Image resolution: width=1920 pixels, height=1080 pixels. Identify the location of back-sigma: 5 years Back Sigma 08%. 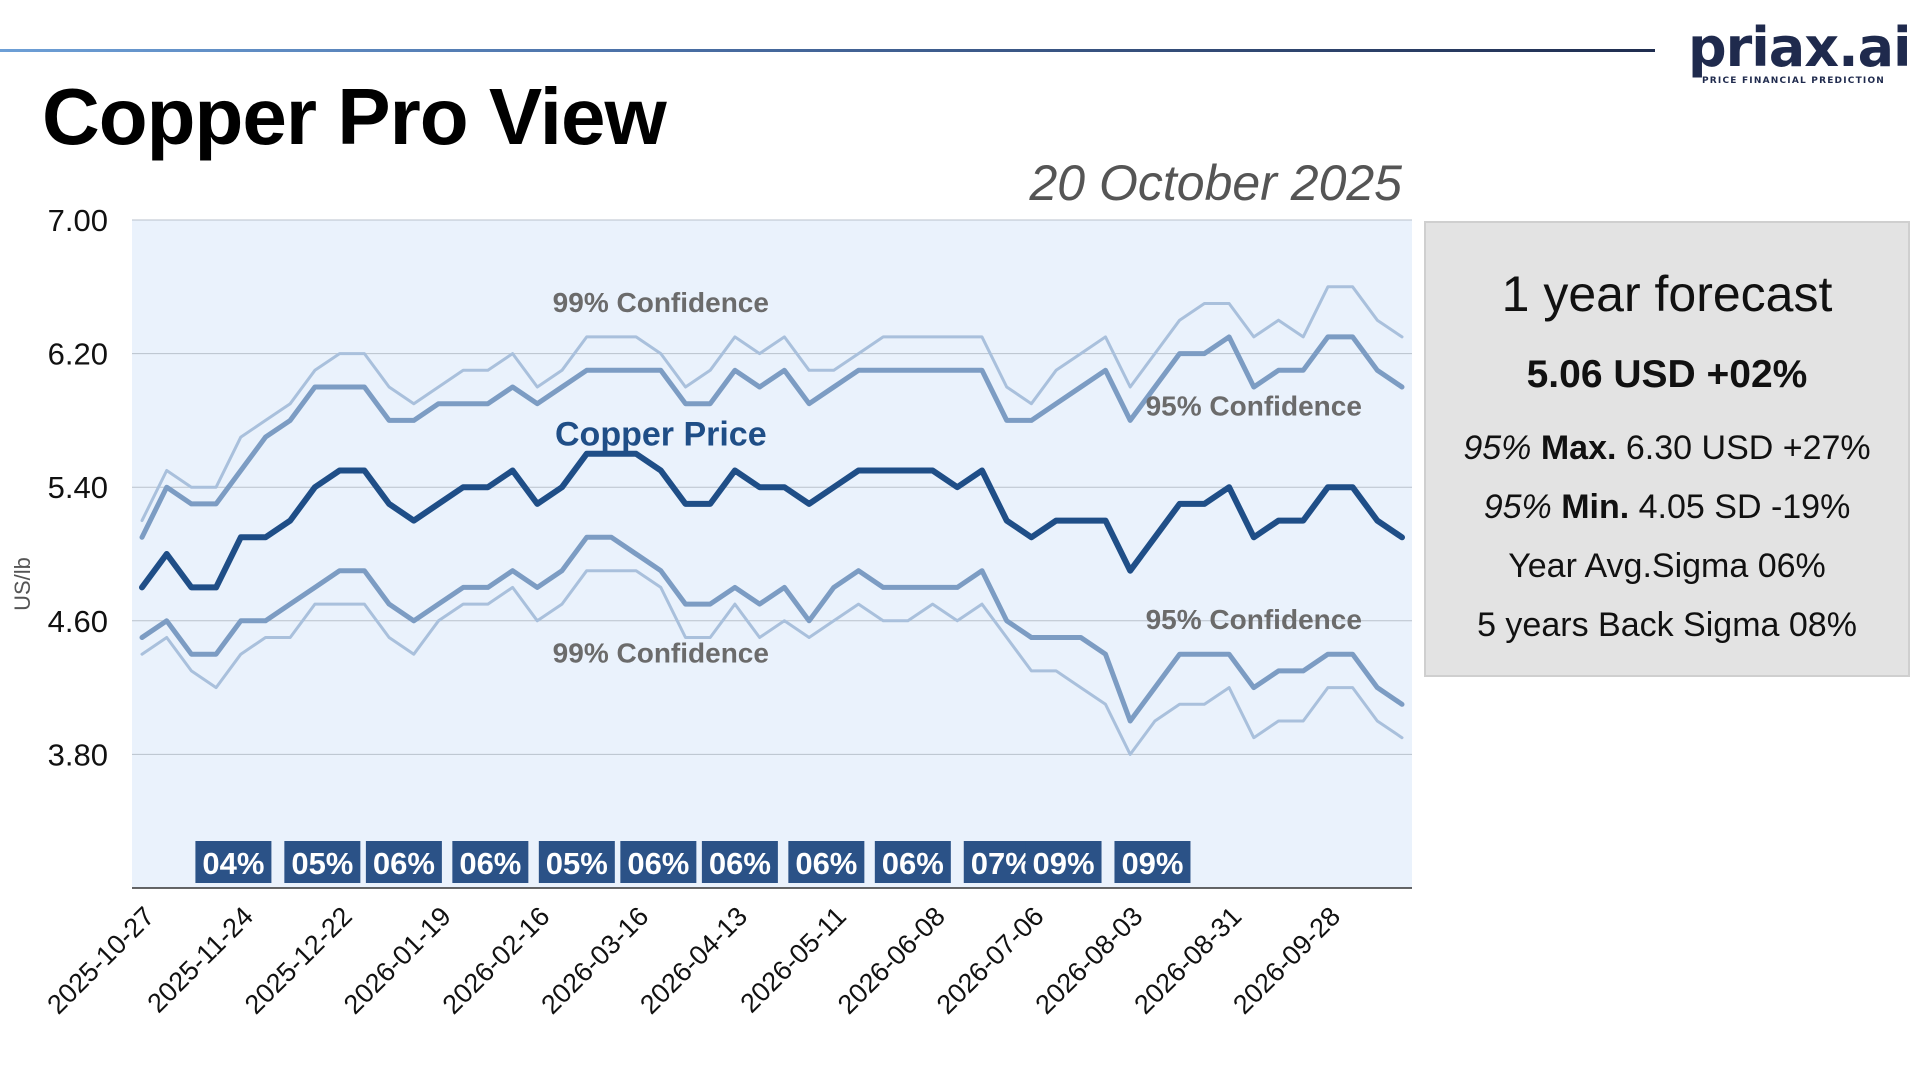
(1667, 625).